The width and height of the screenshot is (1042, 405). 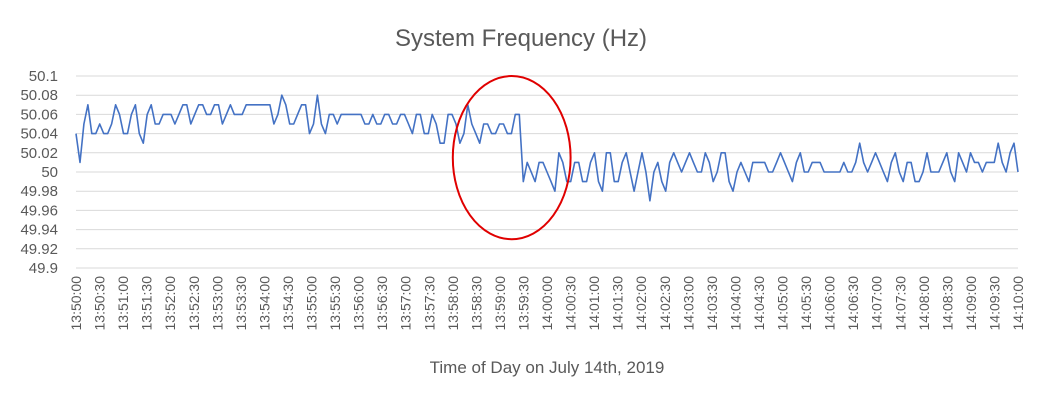 I want to click on x-tick-label: 14:09:30, so click(x=994, y=303).